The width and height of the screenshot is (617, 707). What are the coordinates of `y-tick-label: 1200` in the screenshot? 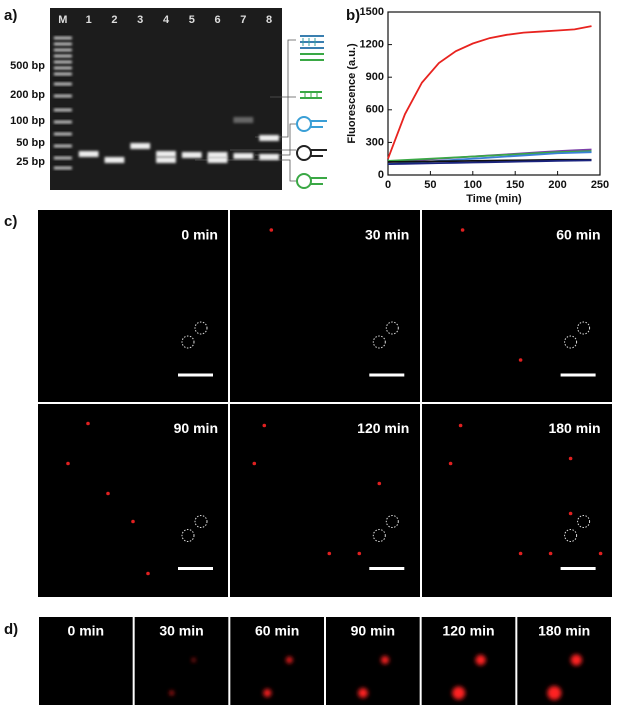 It's located at (372, 45).